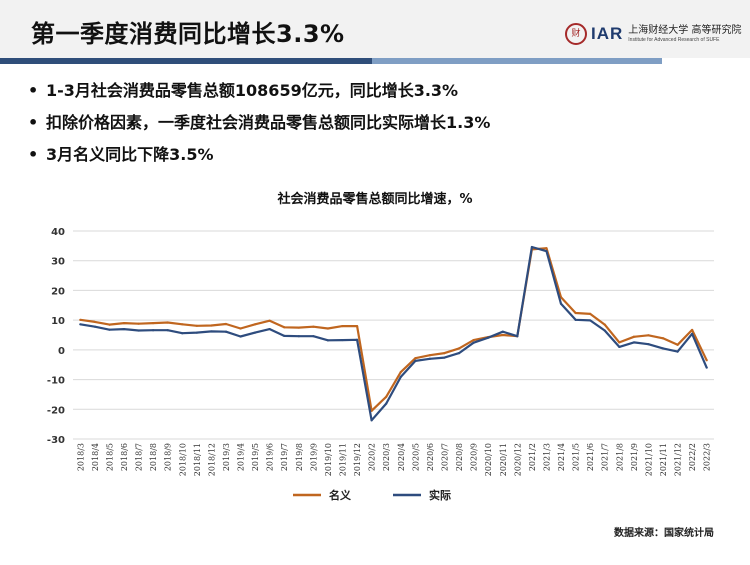  What do you see at coordinates (619, 457) in the screenshot?
I see `x-tick-label: 2021/8` at bounding box center [619, 457].